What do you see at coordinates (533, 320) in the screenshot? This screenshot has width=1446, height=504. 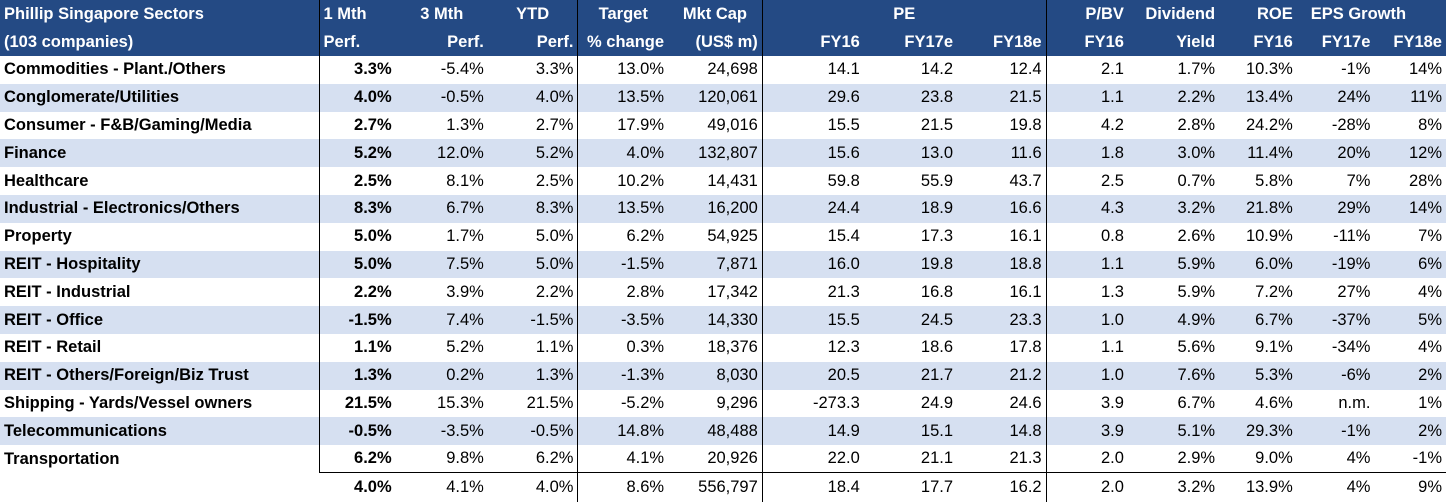 I see `perf-ytd-cell: -1.5%` at bounding box center [533, 320].